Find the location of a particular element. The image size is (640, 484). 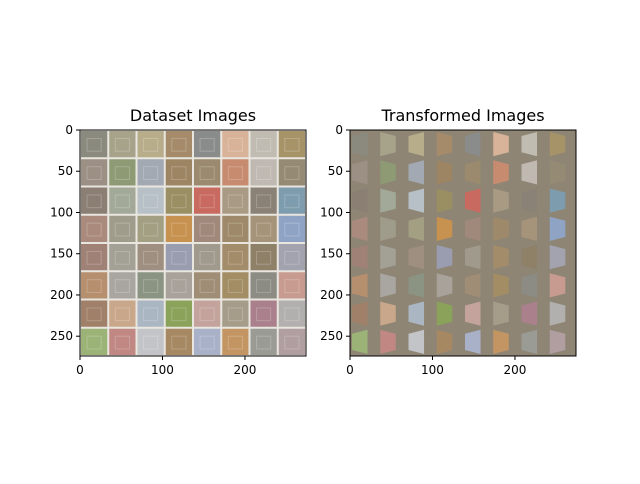

transformed-y-tick-label: 200 is located at coordinates (331, 295).